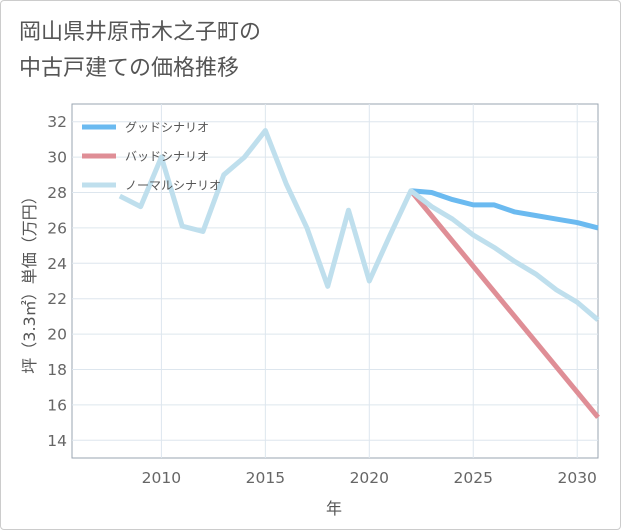 This screenshot has height=530, width=621. What do you see at coordinates (161, 478) in the screenshot?
I see `x-tick-label: 2010` at bounding box center [161, 478].